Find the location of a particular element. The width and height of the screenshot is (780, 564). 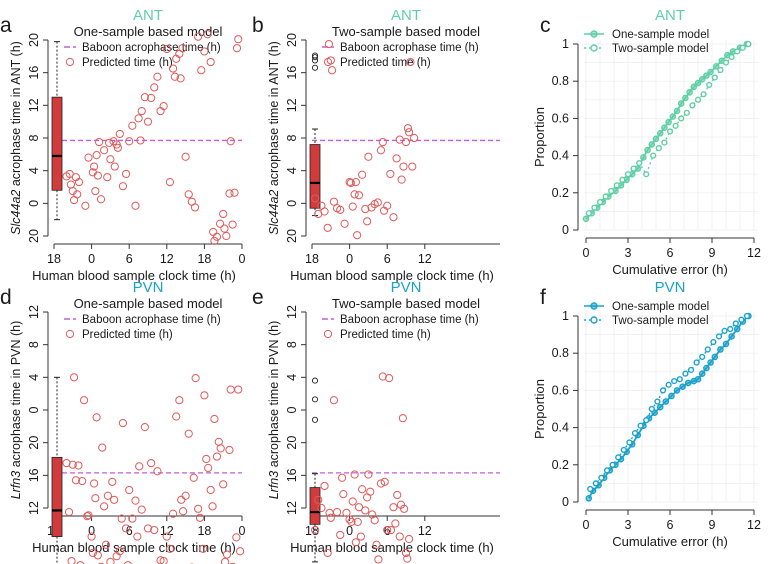

y-axis-title: Lrfn3 acrophase time in PVN (h) is located at coordinates (274, 410).